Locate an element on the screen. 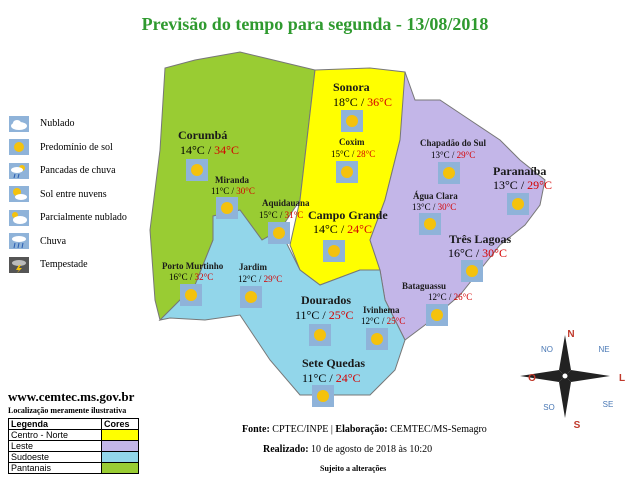 The width and height of the screenshot is (630, 492). legend-label: Predomínio de sol is located at coordinates (76, 147).